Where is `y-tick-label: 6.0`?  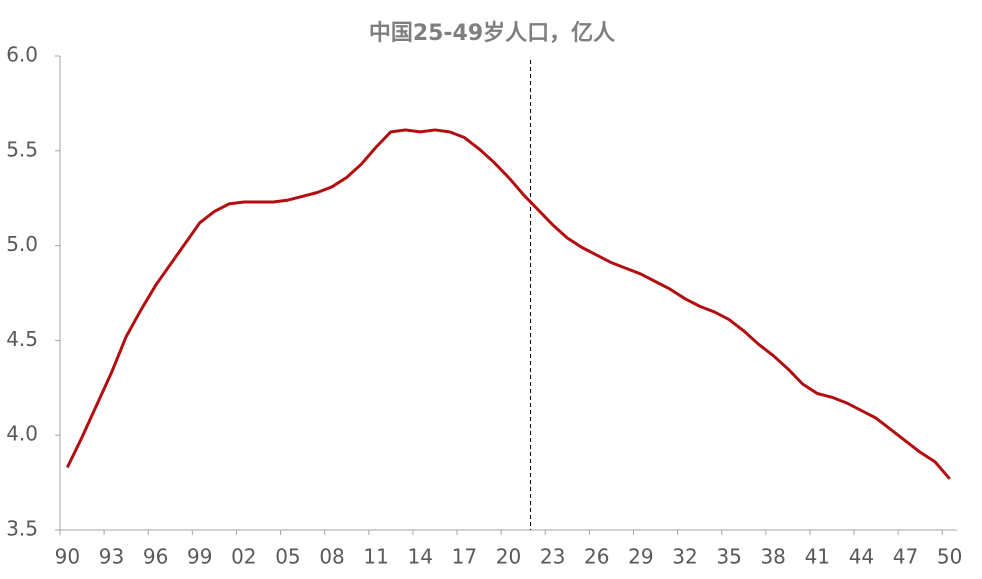
y-tick-label: 6.0 is located at coordinates (22, 55).